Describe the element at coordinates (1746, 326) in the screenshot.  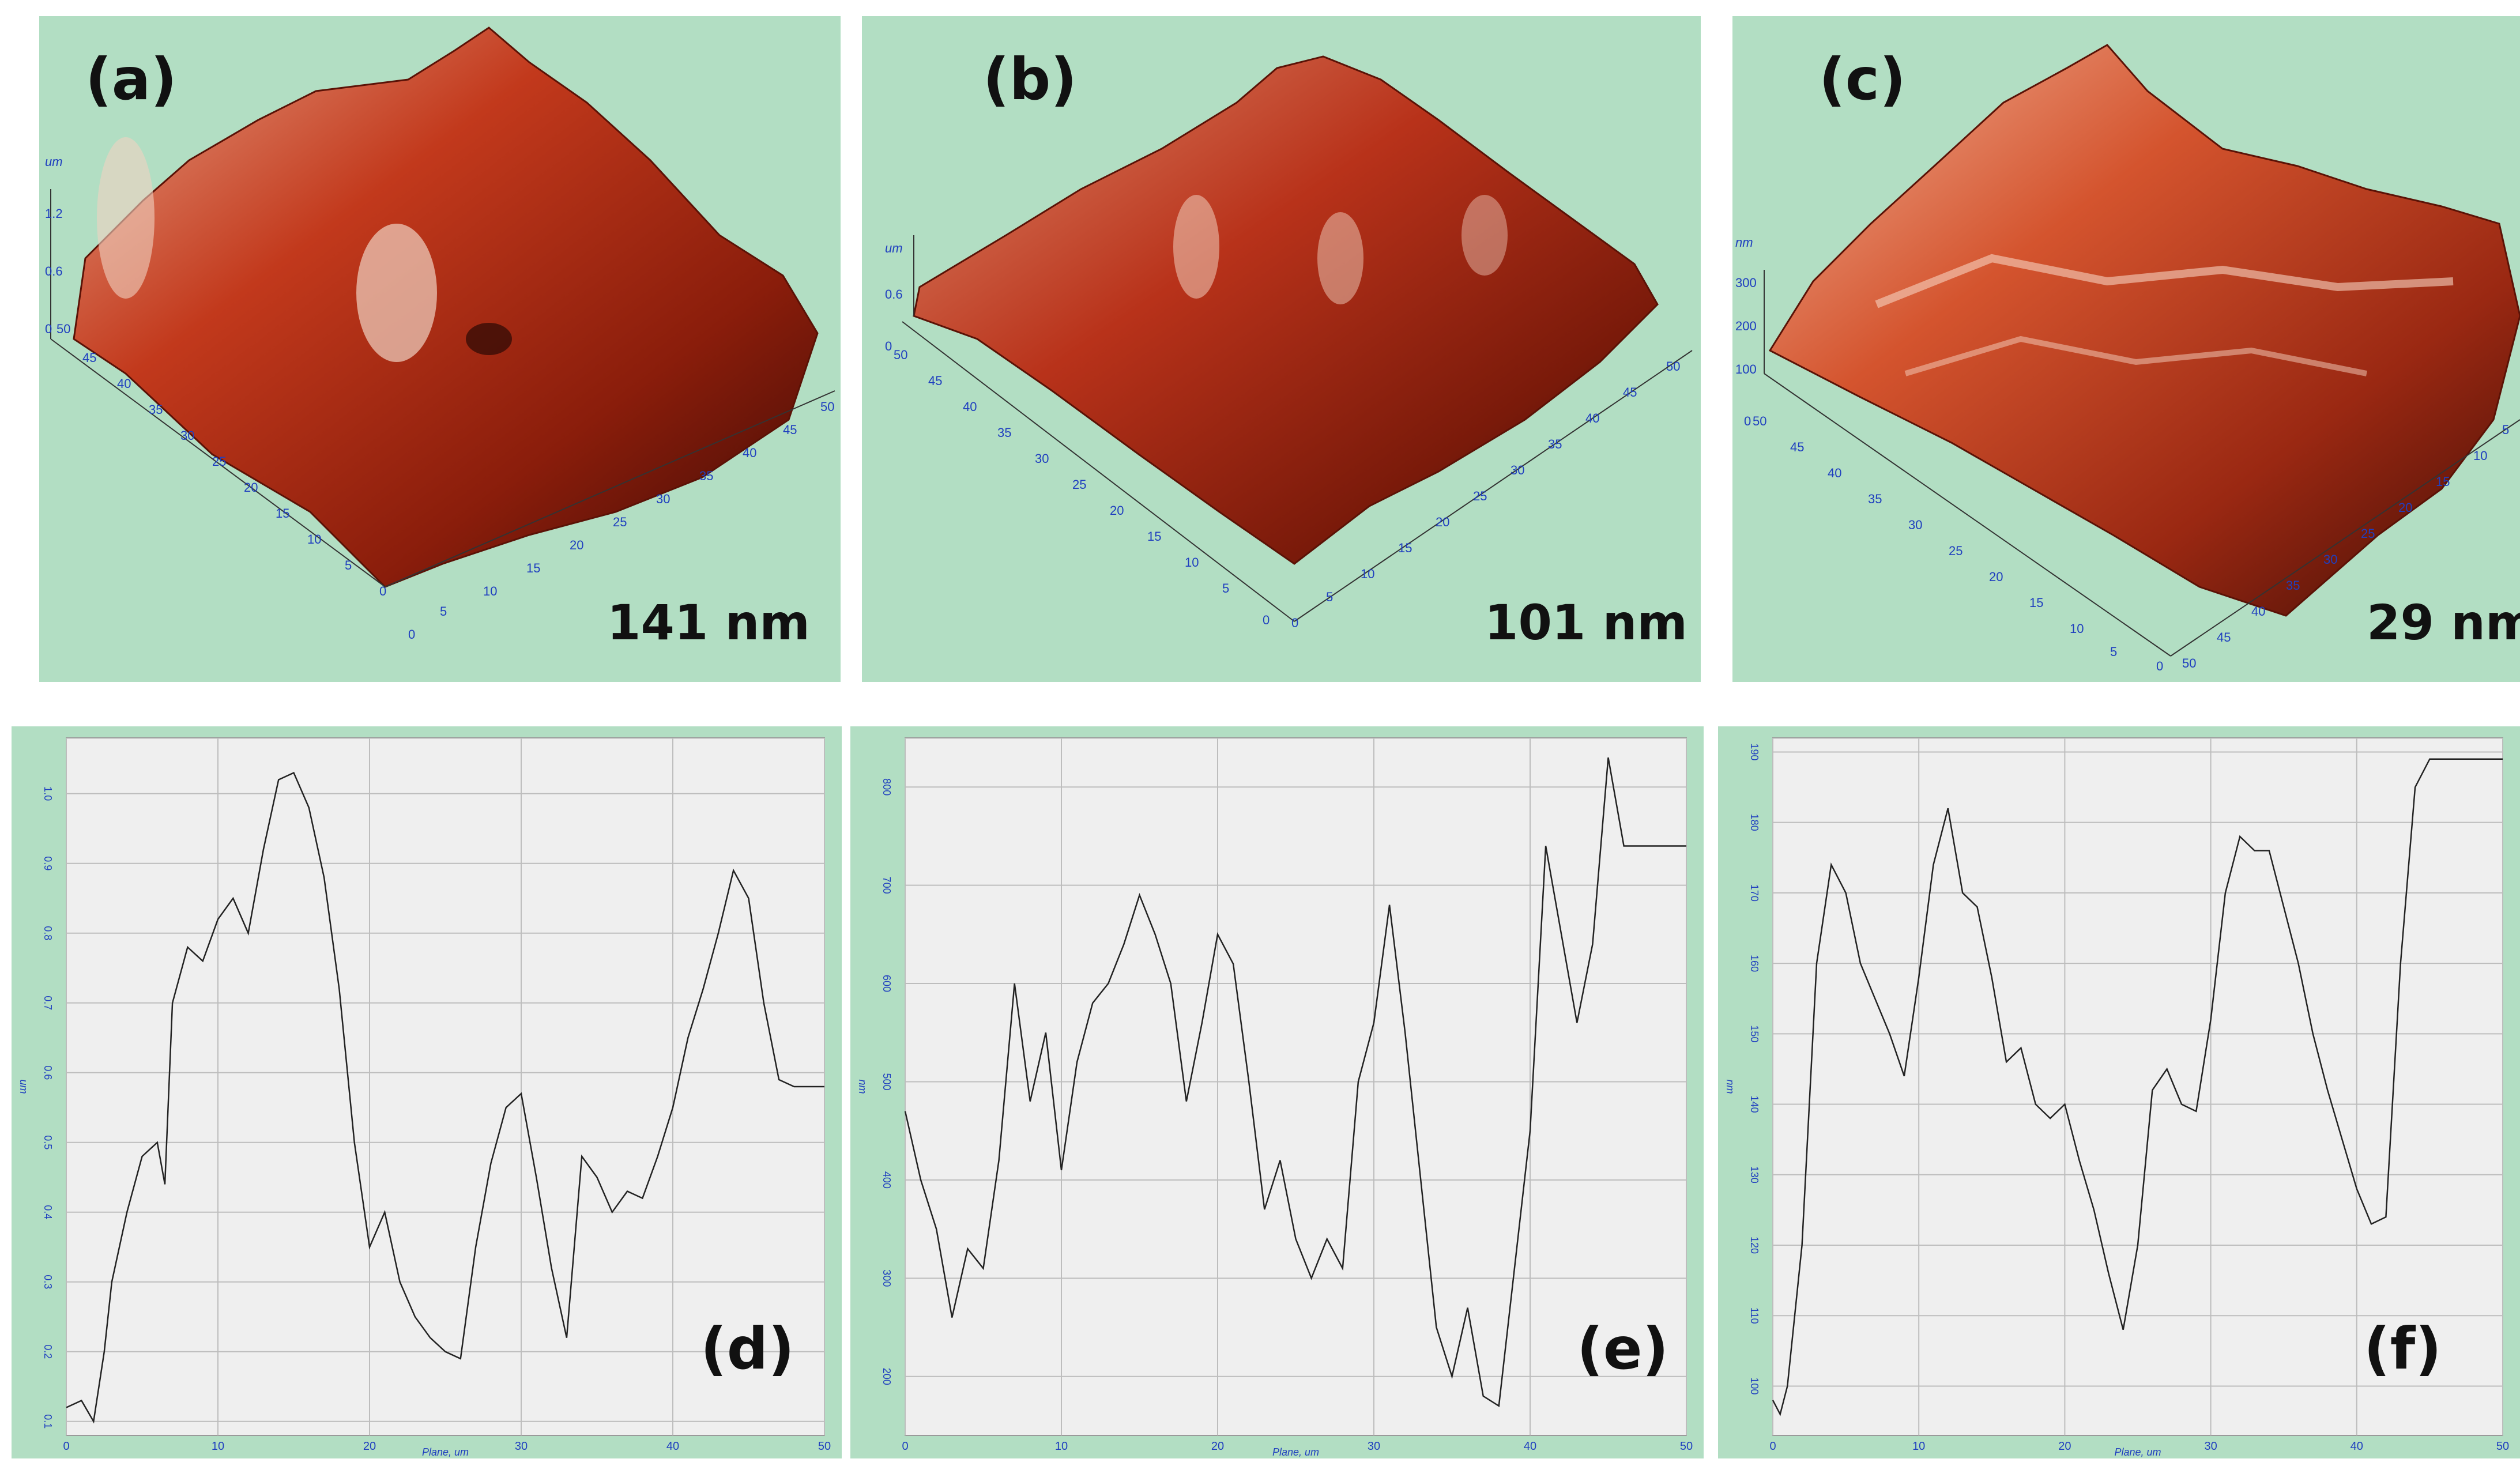
I see `z-tick: 200` at that location.